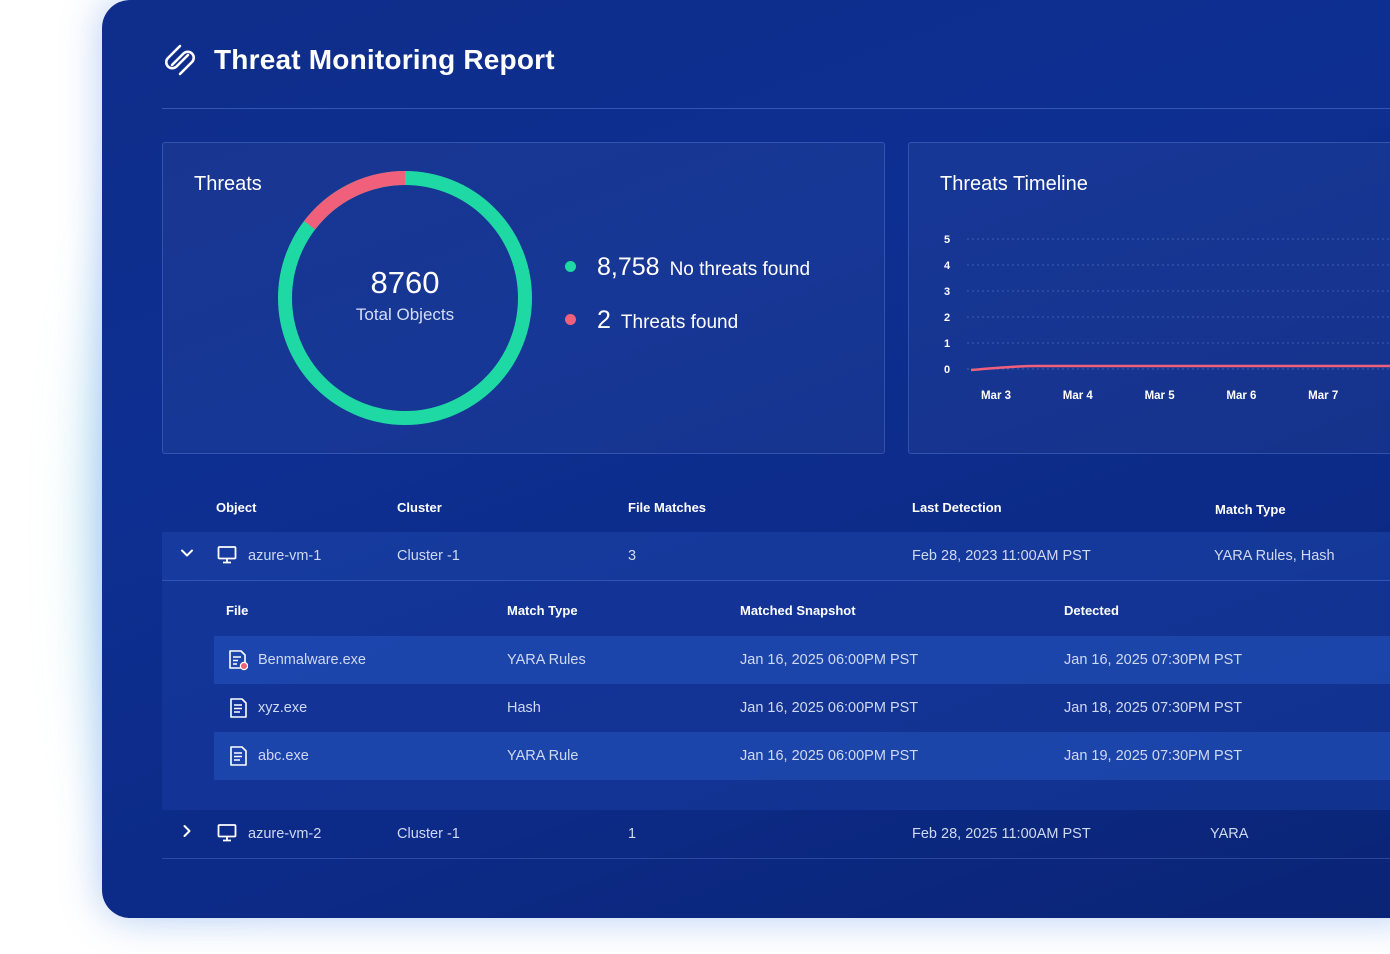  Describe the element at coordinates (187, 831) in the screenshot. I see `chevron-right-icon` at that location.